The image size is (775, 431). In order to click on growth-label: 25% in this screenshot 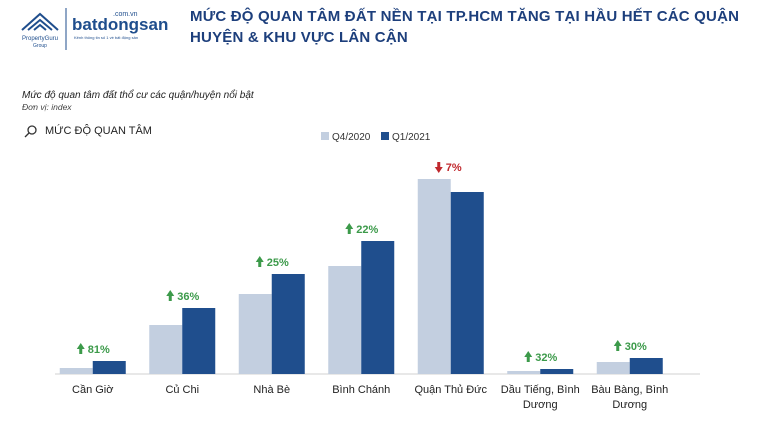, I will do `click(278, 263)`.